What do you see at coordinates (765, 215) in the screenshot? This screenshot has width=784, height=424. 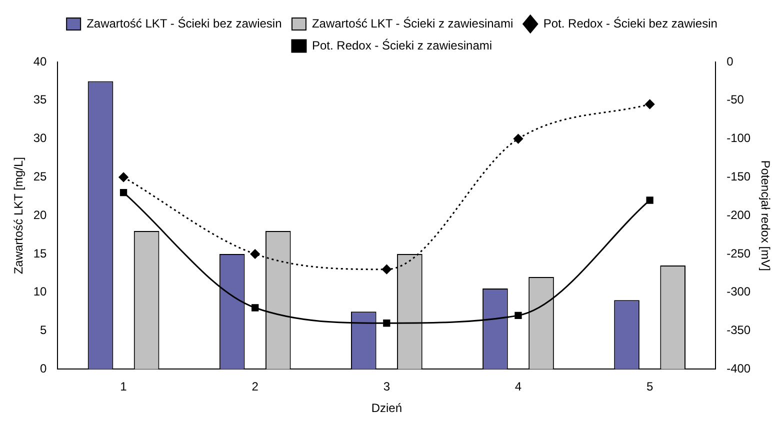 I see `y2-axis-title: Potencjał redox [mV]` at bounding box center [765, 215].